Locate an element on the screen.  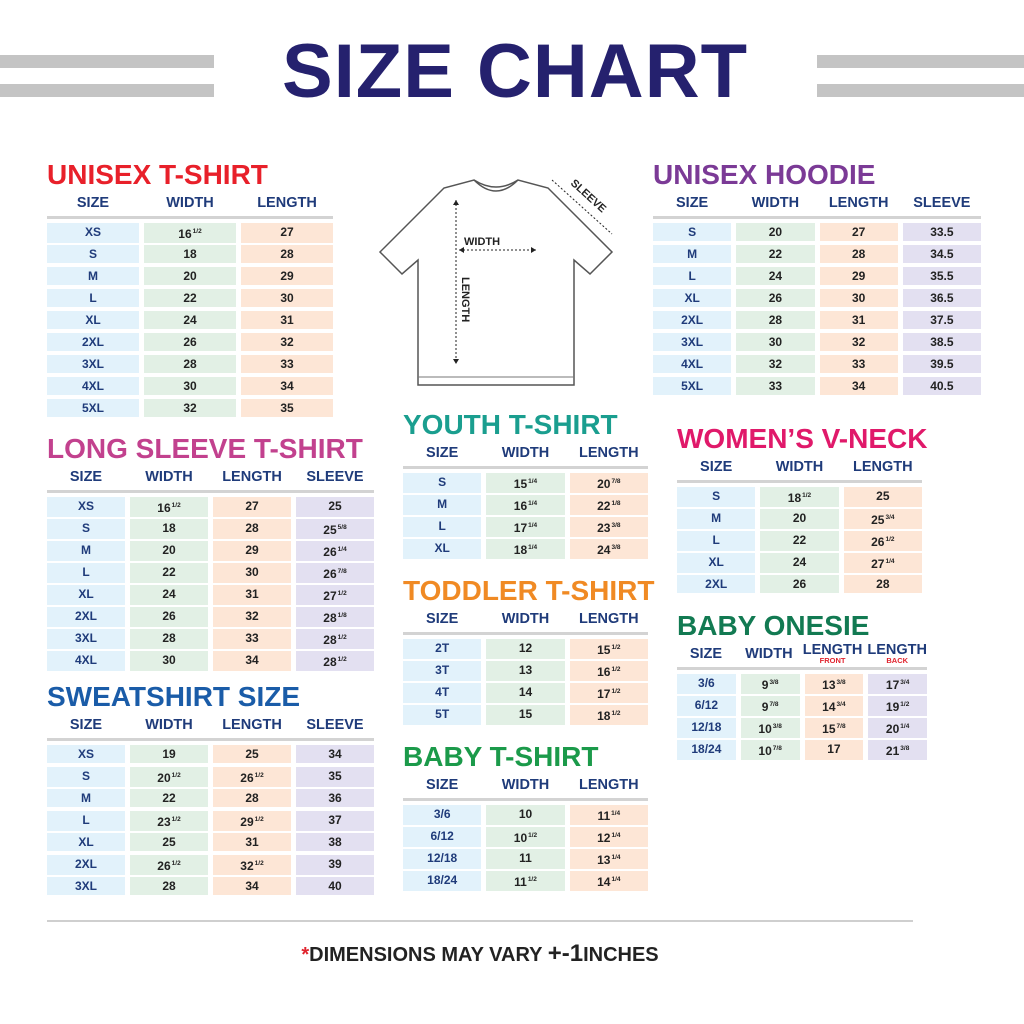
table-row: 3/6 93/8 133/8 173/4 is located at coordinates (802, 684).